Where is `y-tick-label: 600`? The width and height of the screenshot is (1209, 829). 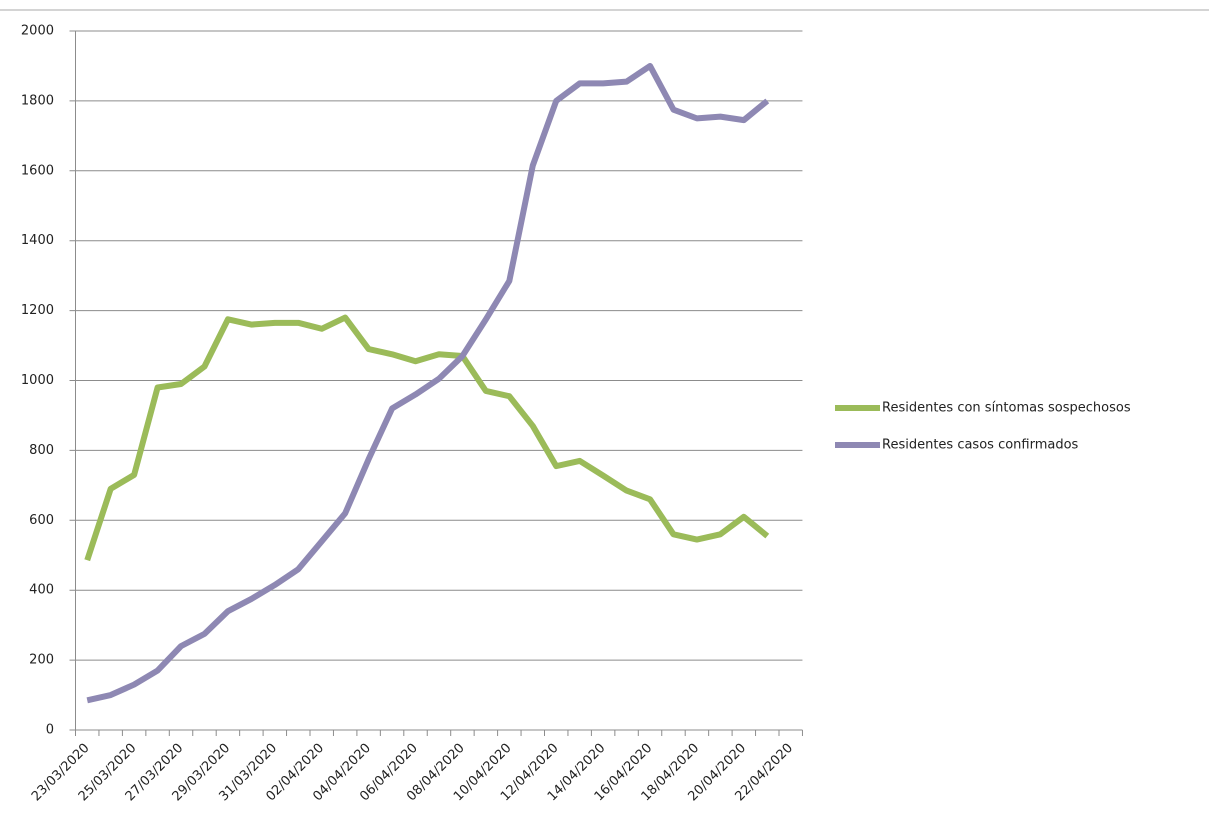 y-tick-label: 600 is located at coordinates (41, 520).